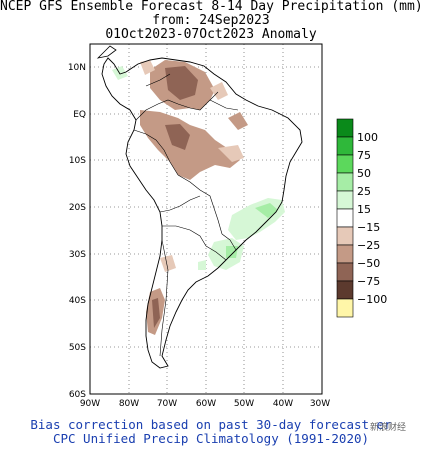 The image size is (422, 449). What do you see at coordinates (368, 227) in the screenshot?
I see `legend-label: −15` at bounding box center [368, 227].